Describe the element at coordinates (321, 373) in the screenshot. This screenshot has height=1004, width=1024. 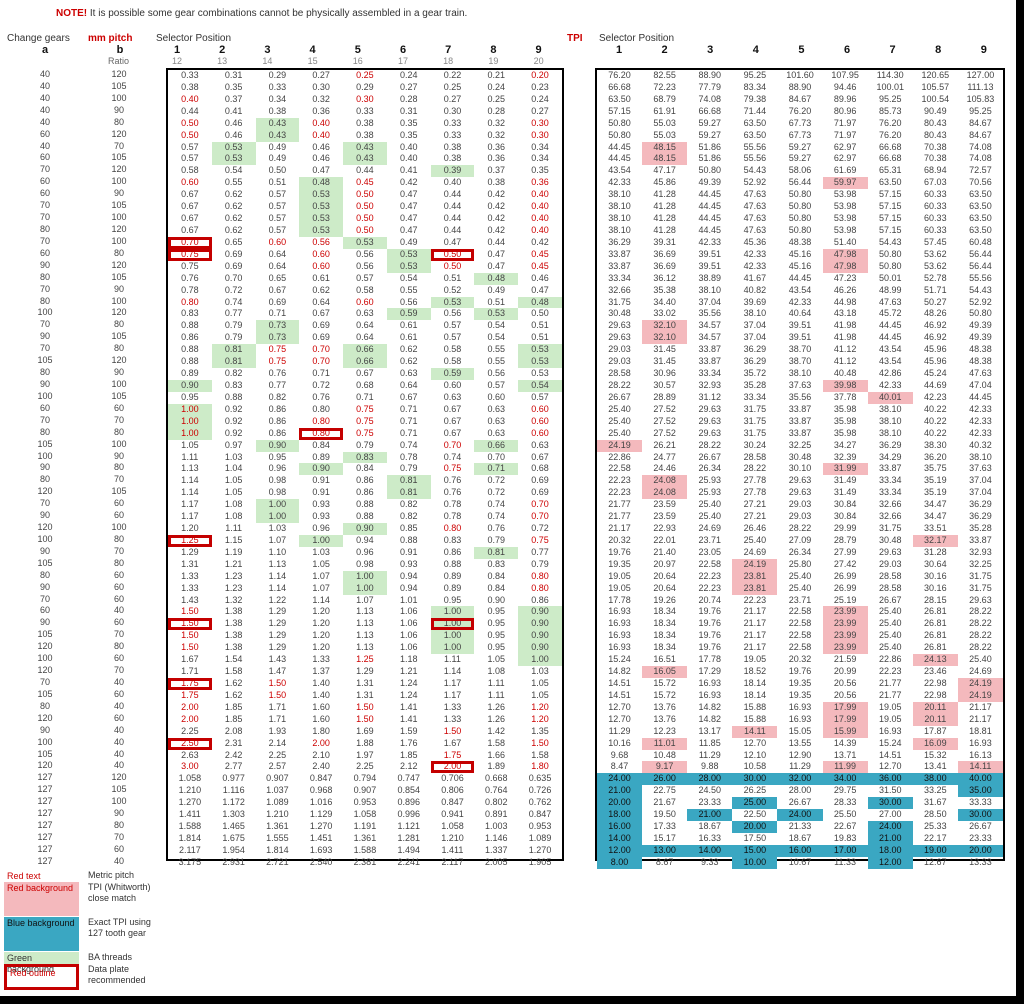
I see `pitch-row-cell: 0.71` at that location.